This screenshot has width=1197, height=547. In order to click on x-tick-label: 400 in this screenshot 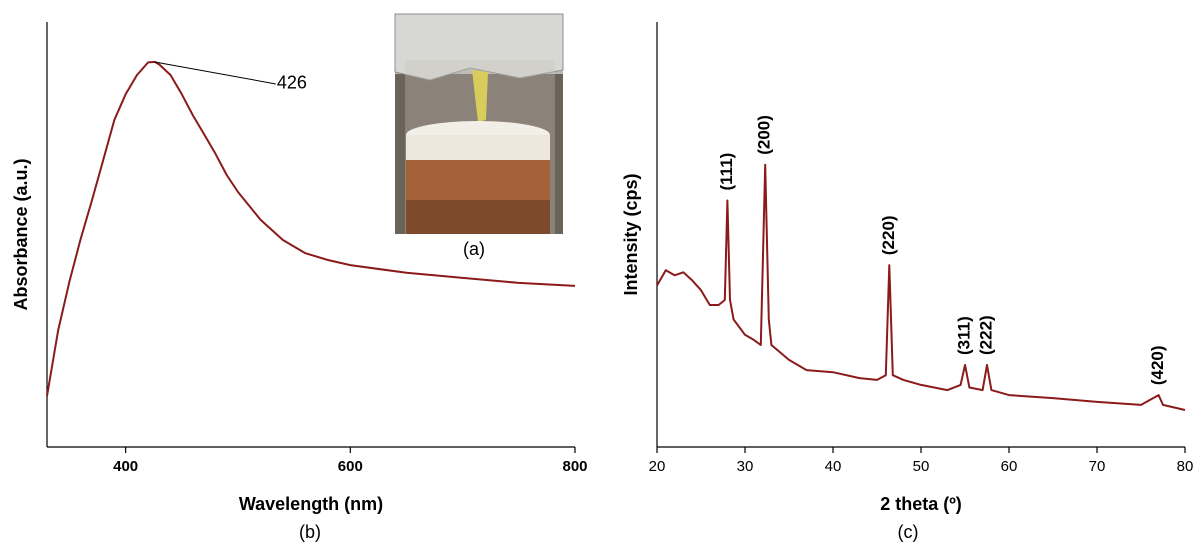, I will do `click(125, 466)`.